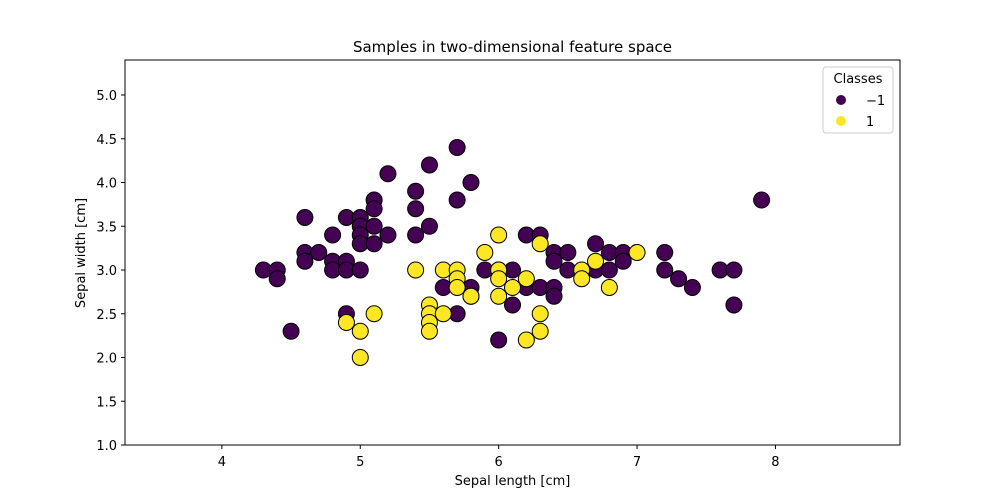 Image resolution: width=1000 pixels, height=500 pixels. Describe the element at coordinates (106, 184) in the screenshot. I see `y-tick-label: 4.0` at that location.